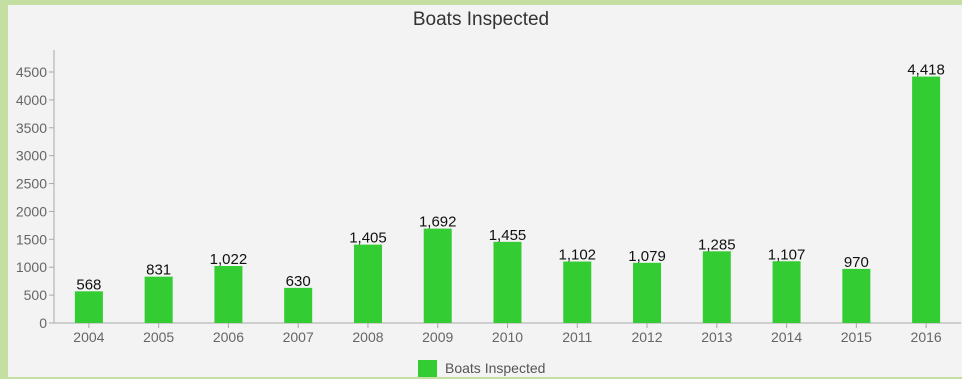 Image resolution: width=962 pixels, height=379 pixels. I want to click on legend: Boats Inspected, so click(481, 368).